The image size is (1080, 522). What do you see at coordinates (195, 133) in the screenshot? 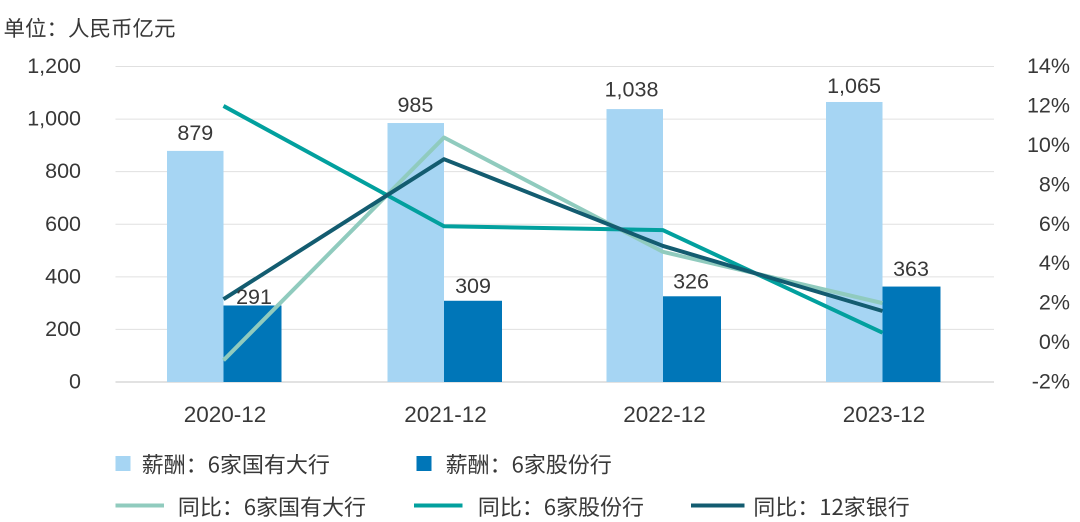
I see `svg-text: 879` at bounding box center [195, 133].